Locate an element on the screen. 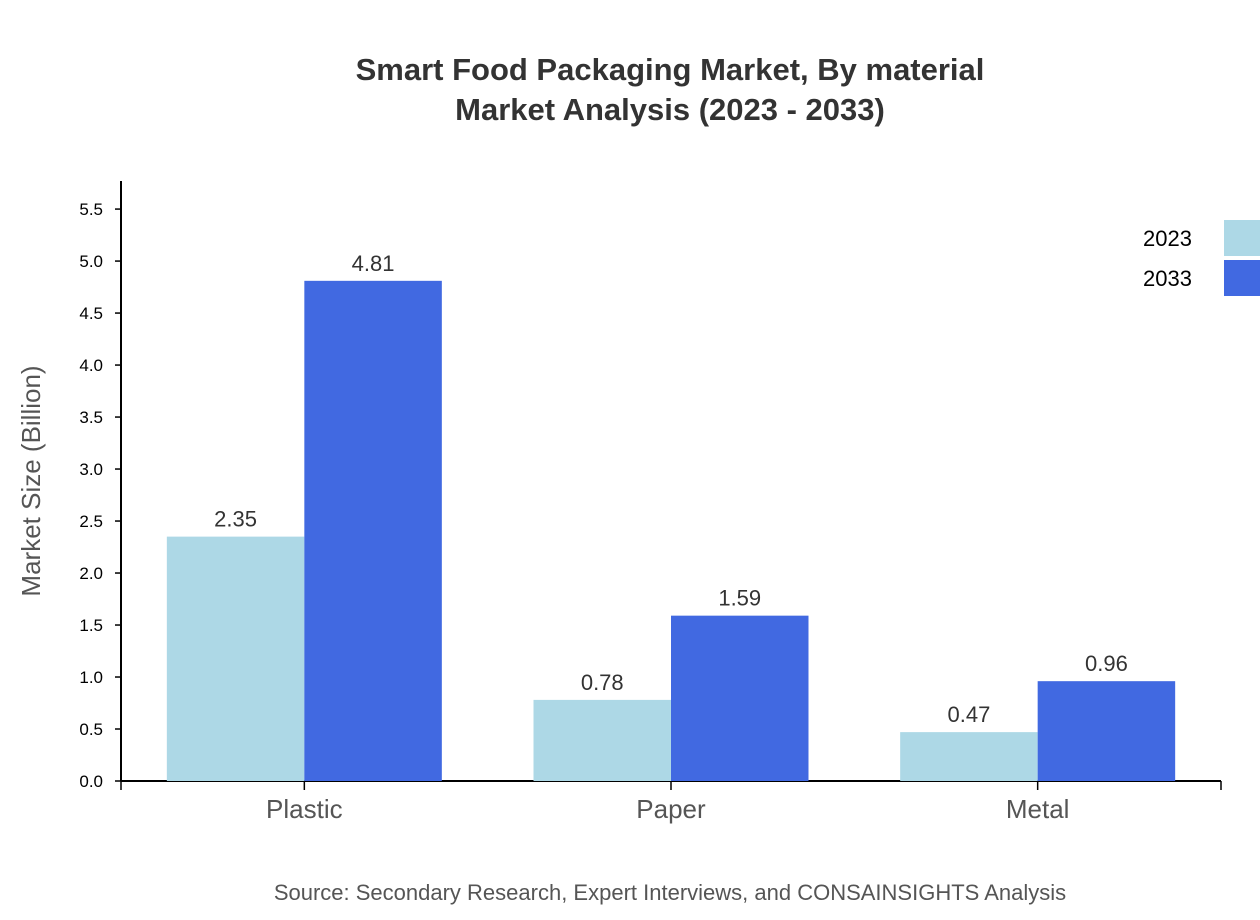  y-tick-label: 2.5 is located at coordinates (91, 521).